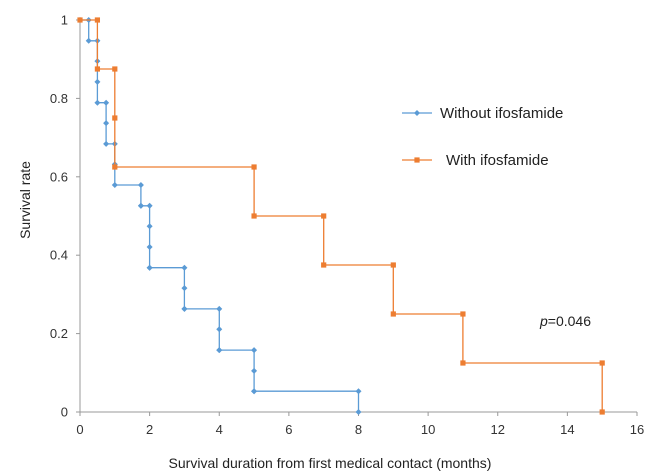 Image resolution: width=659 pixels, height=475 pixels. What do you see at coordinates (567, 429) in the screenshot?
I see `x-tick-label: 14` at bounding box center [567, 429].